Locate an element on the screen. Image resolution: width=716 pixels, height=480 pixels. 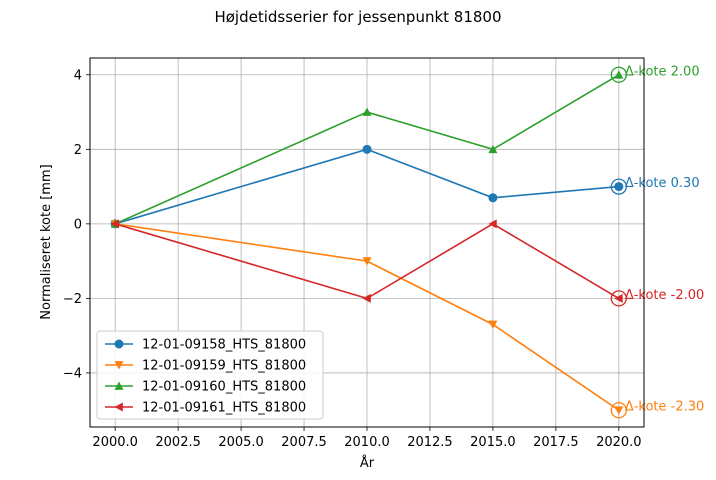
chart-title: Højdetidsserier for jessenpunkt 81800 is located at coordinates (357, 17).